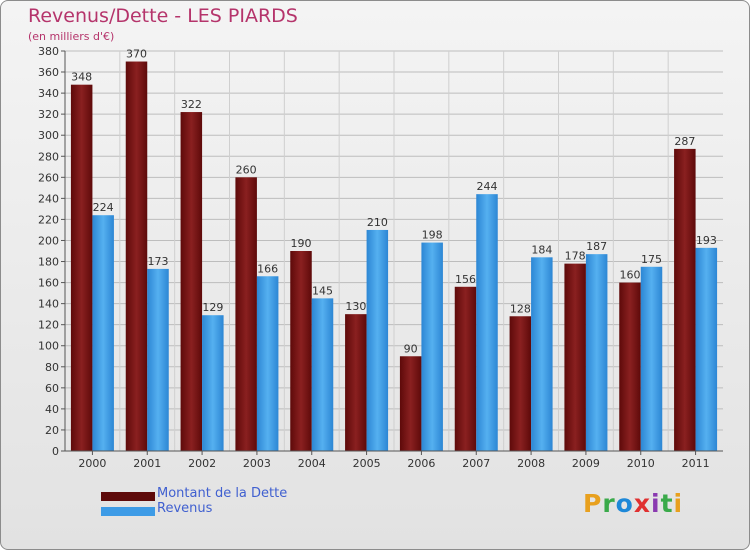 The width and height of the screenshot is (750, 550). I want to click on y-tick-label: 0, so click(55, 451).